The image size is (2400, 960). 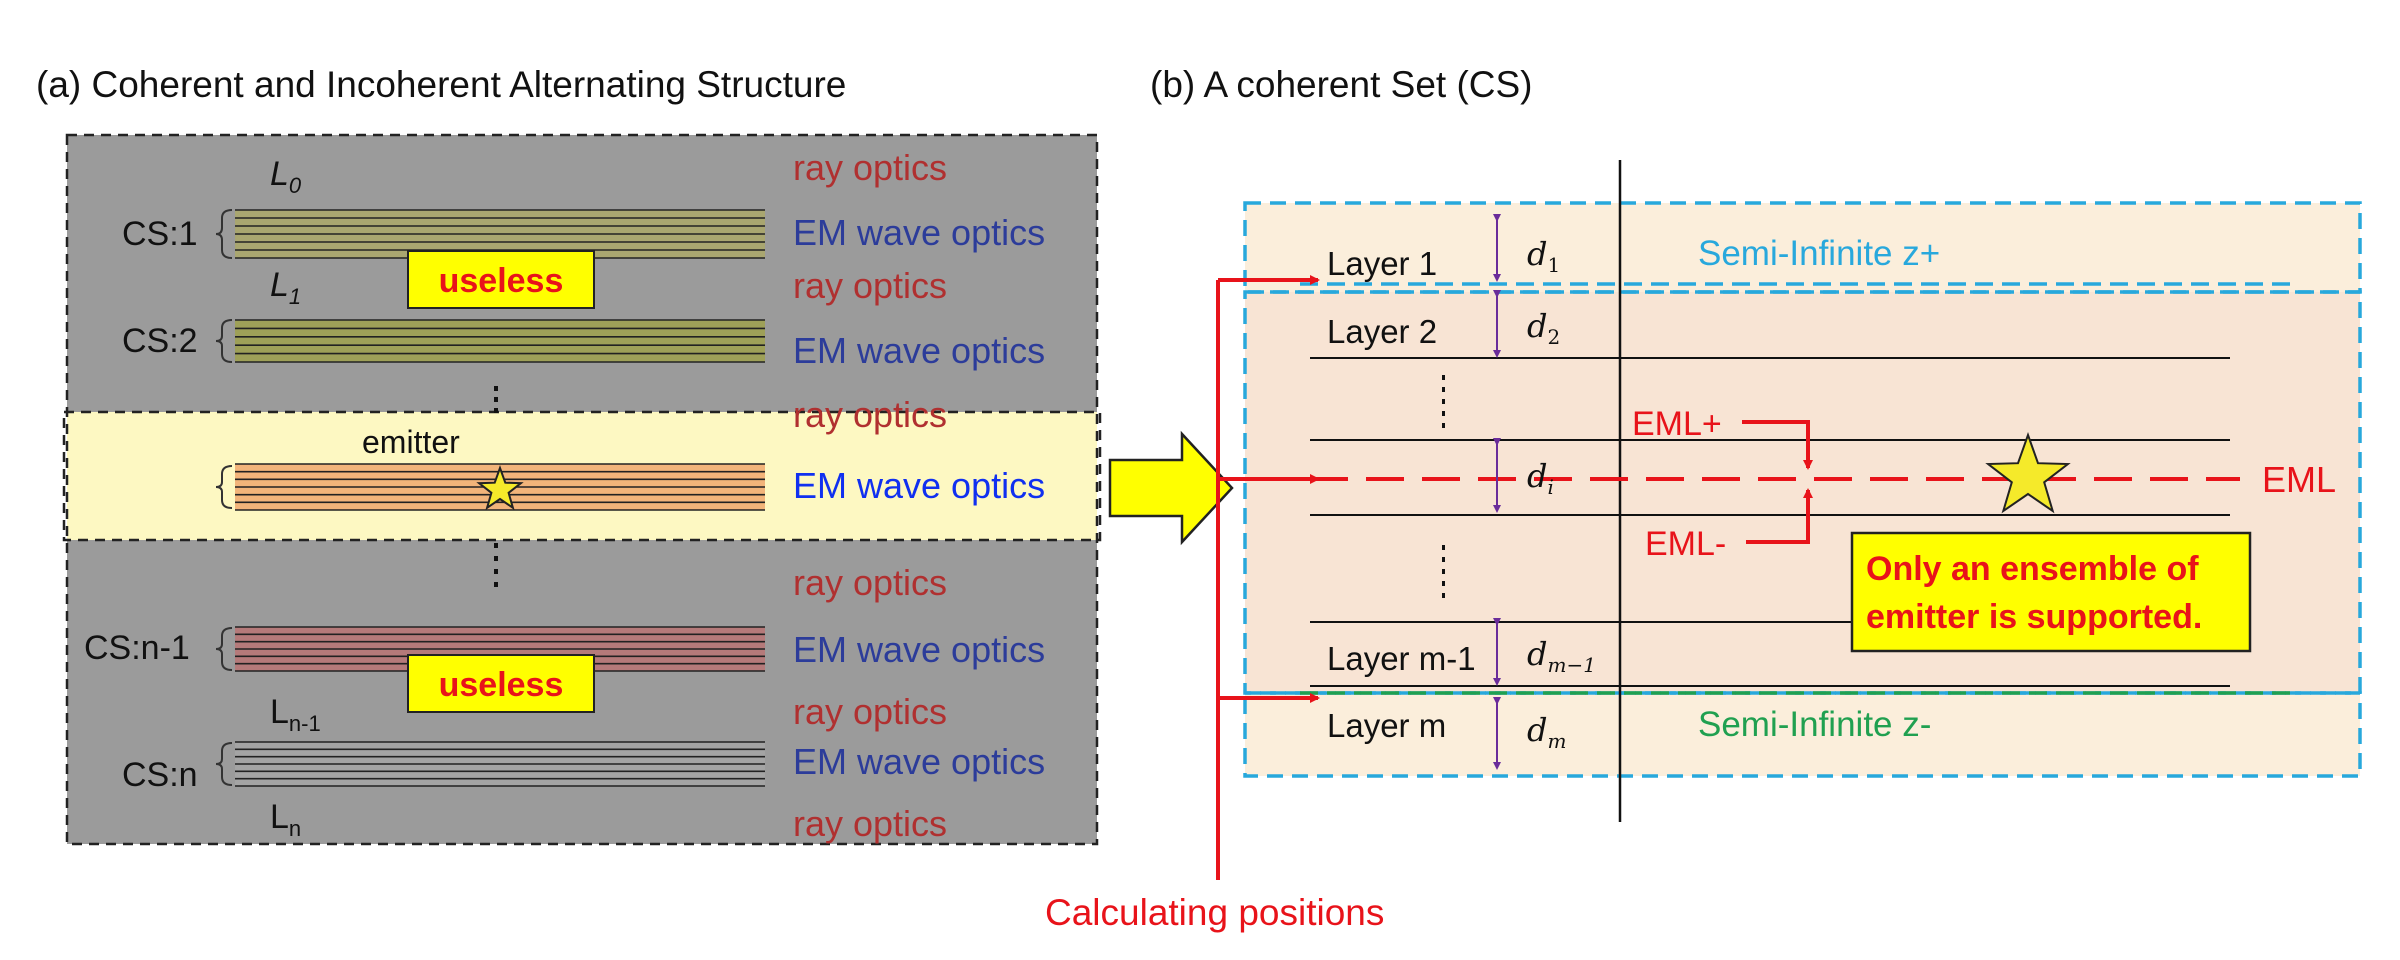 What do you see at coordinates (137, 648) in the screenshot?
I see `csn-1-label: CS:n-1` at bounding box center [137, 648].